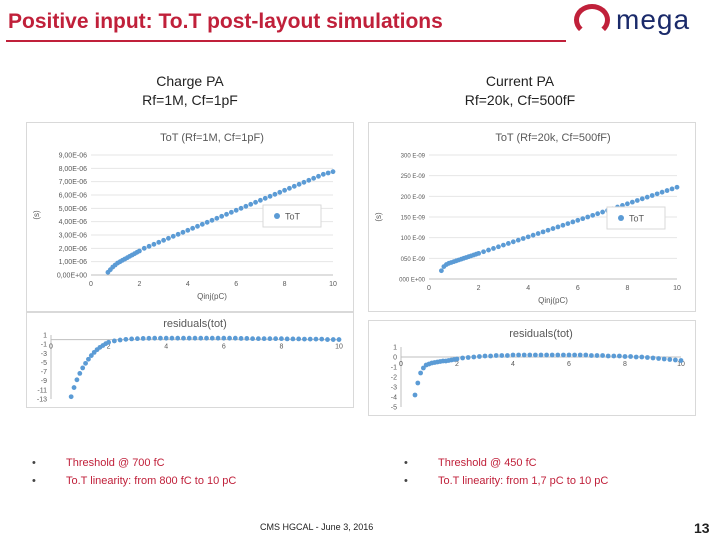  What do you see at coordinates (115, 463) in the screenshot?
I see `bullet-text: Threshold @ 700 fC` at bounding box center [115, 463].